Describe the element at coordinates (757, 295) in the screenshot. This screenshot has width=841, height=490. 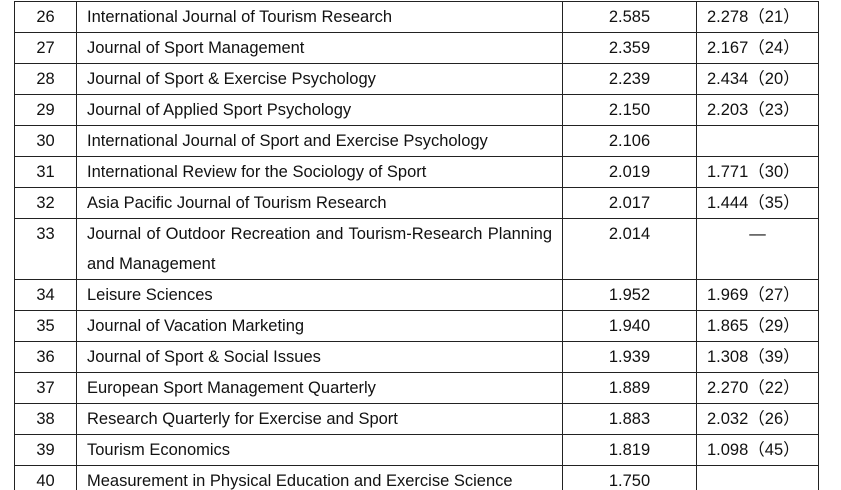
I see `previous-cell: 1.969（27）` at that location.